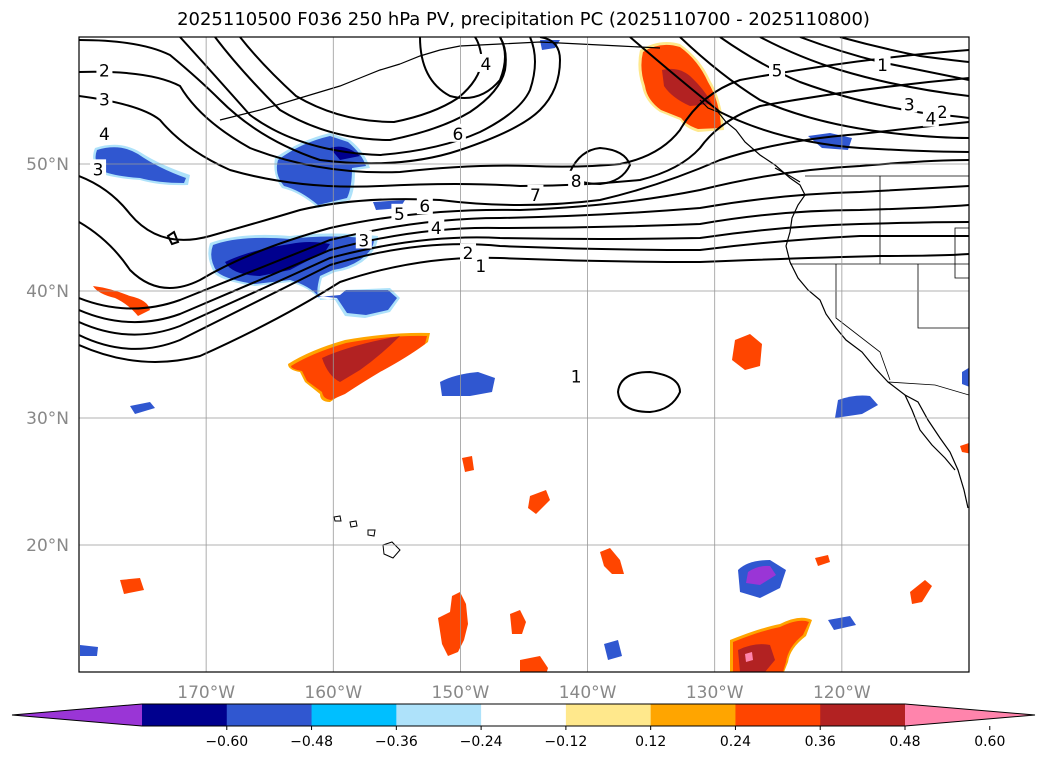  I want to click on colorbar-tick-label: −0.24, so click(481, 742).